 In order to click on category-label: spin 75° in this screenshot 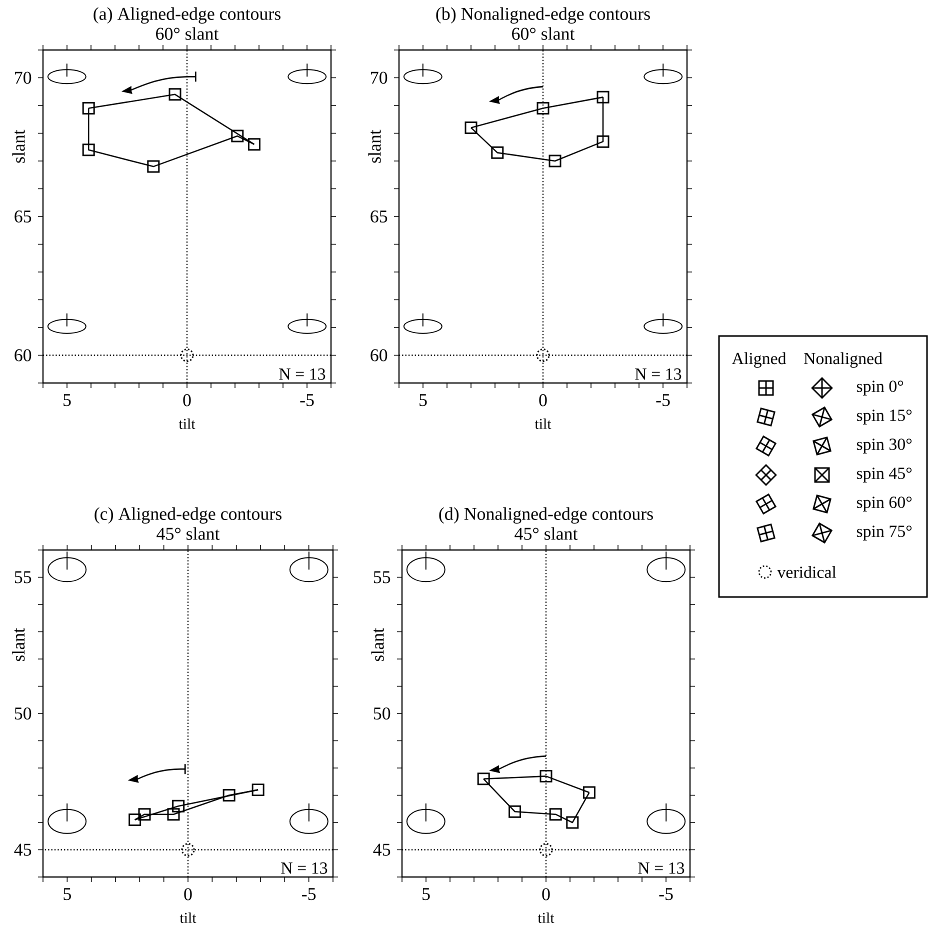, I will do `click(884, 533)`.